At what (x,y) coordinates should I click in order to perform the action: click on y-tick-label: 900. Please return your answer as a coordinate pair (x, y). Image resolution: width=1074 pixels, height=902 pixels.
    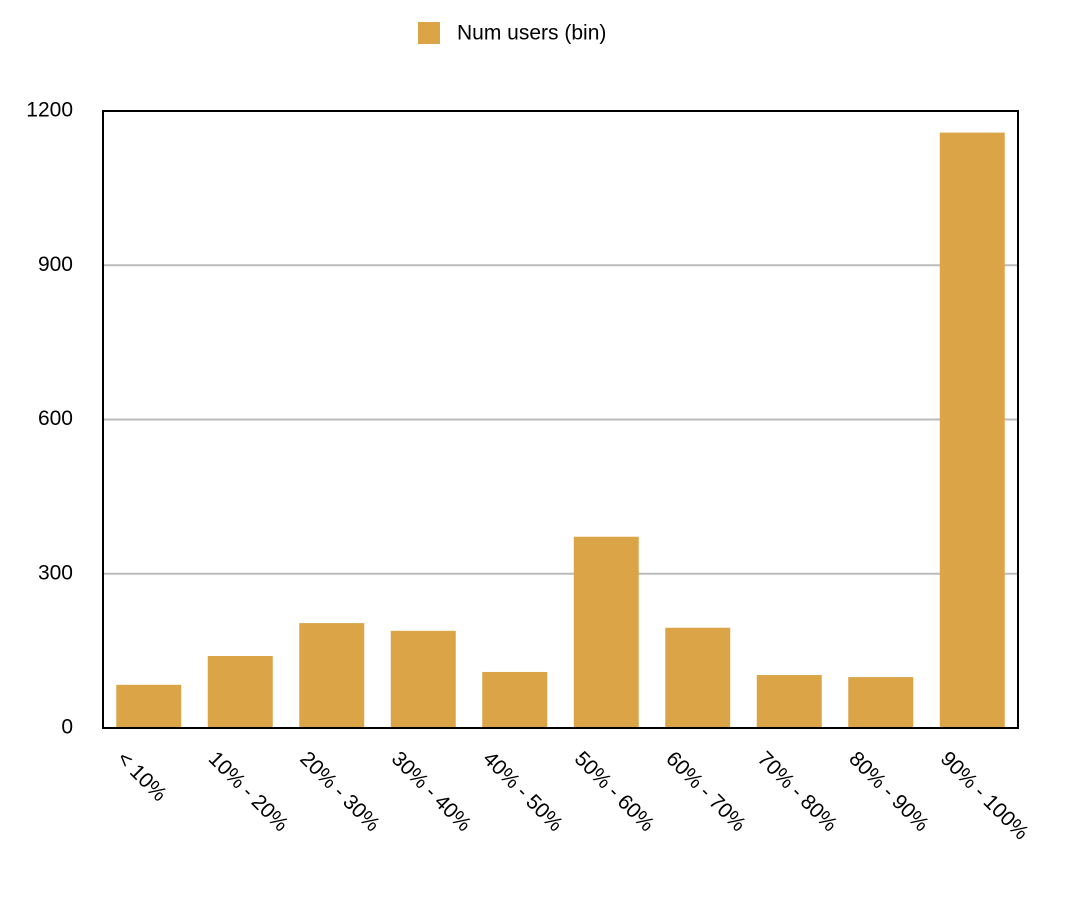
    Looking at the image, I should click on (55, 264).